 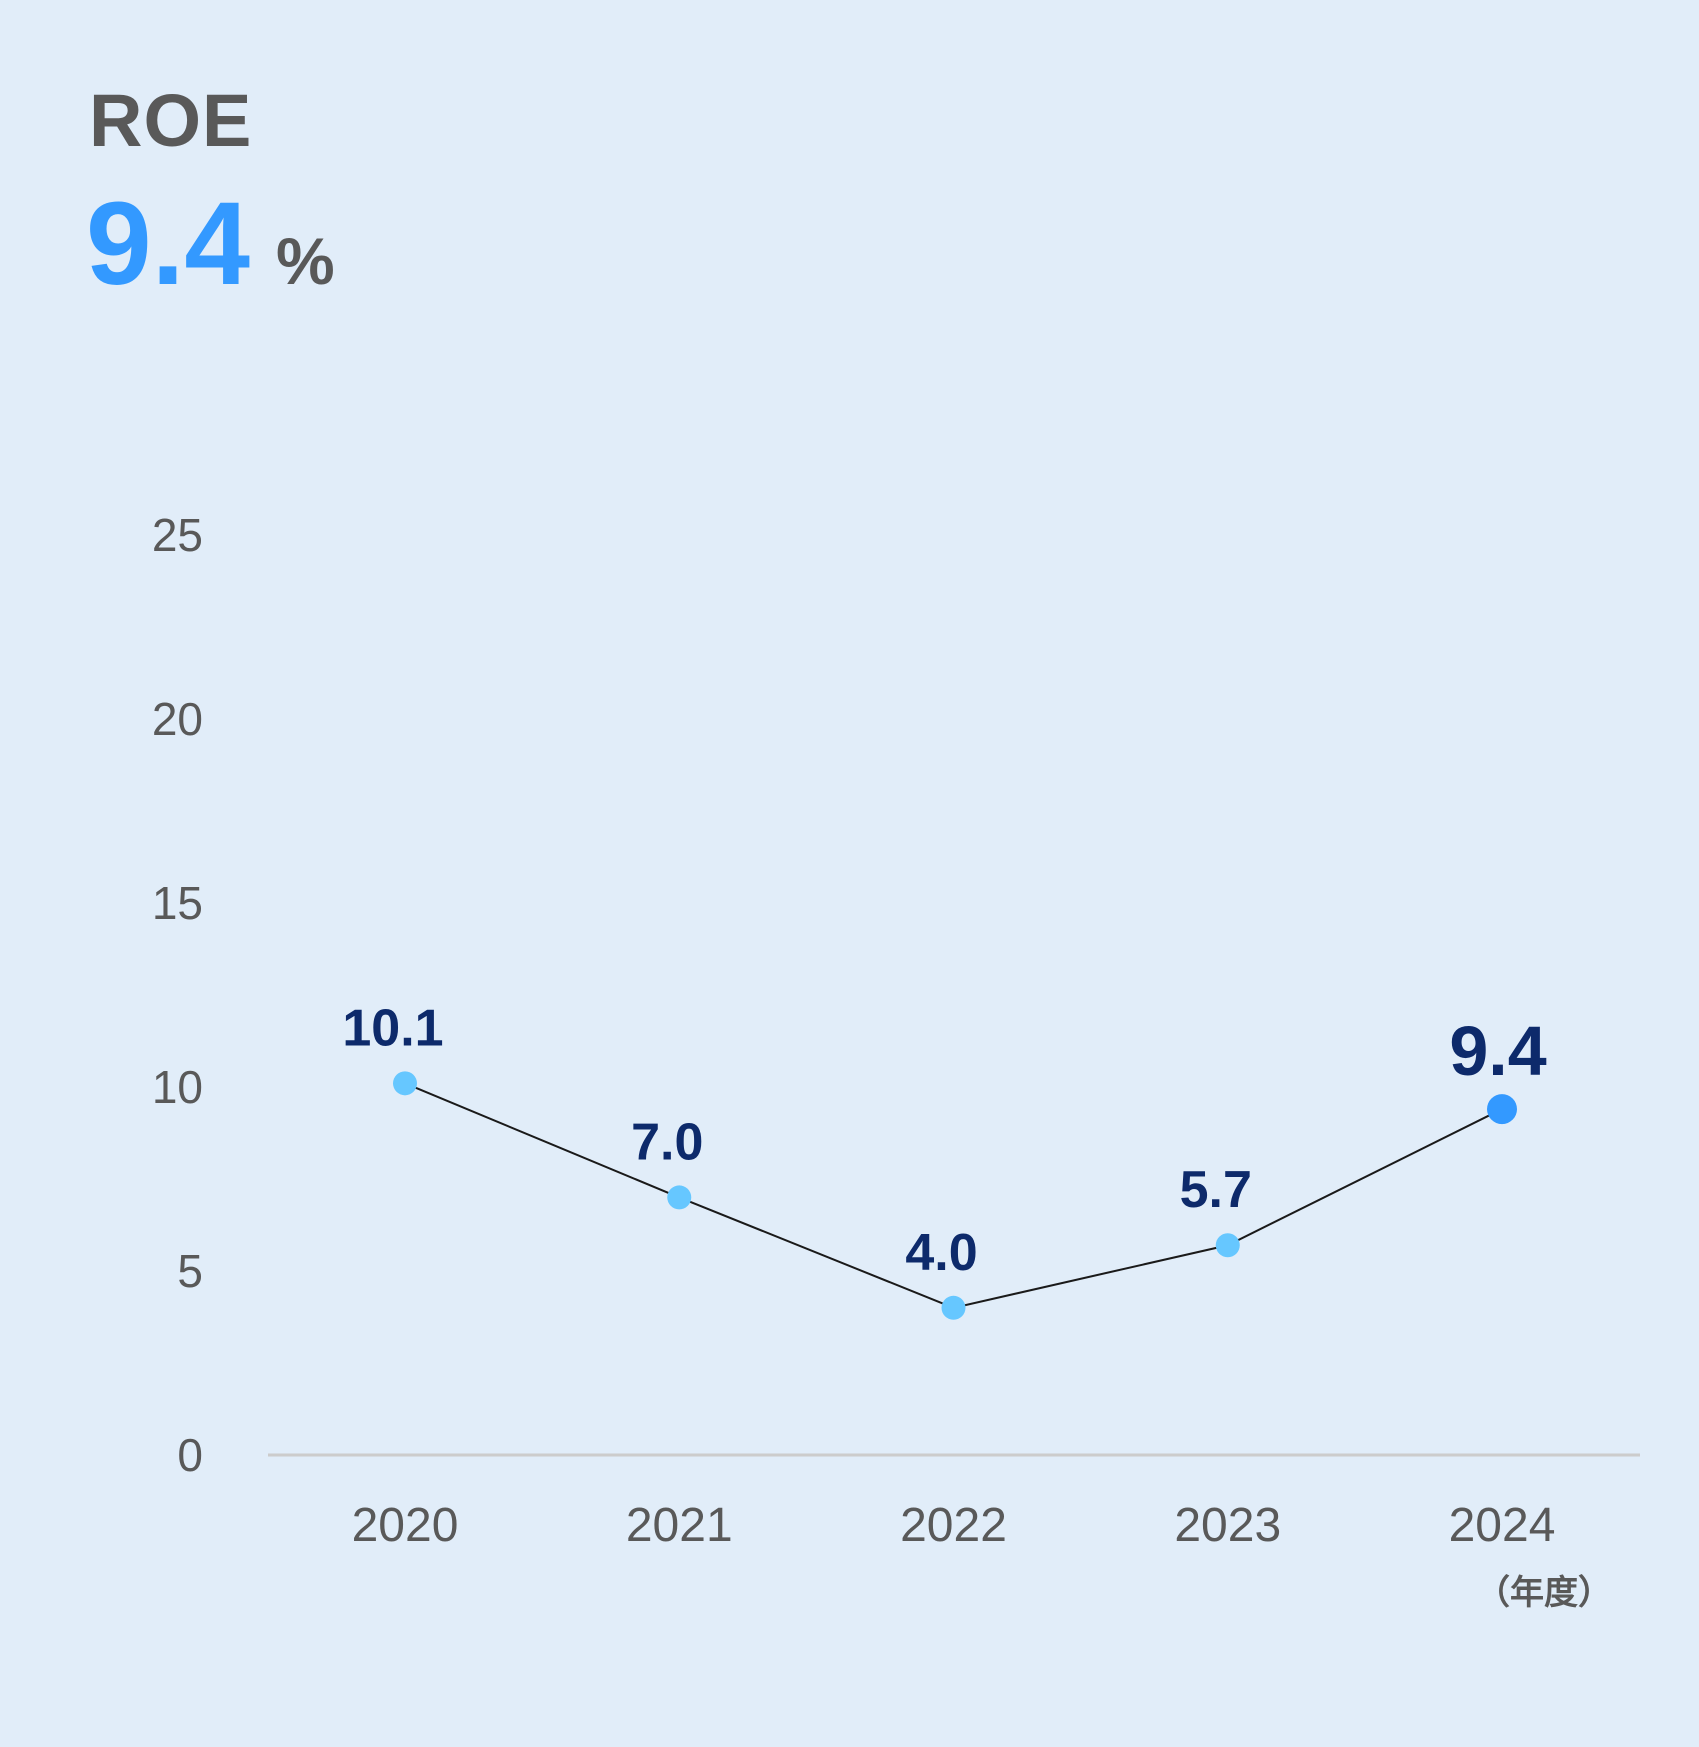 I want to click on data-point-highlight, so click(x=1502, y=1109).